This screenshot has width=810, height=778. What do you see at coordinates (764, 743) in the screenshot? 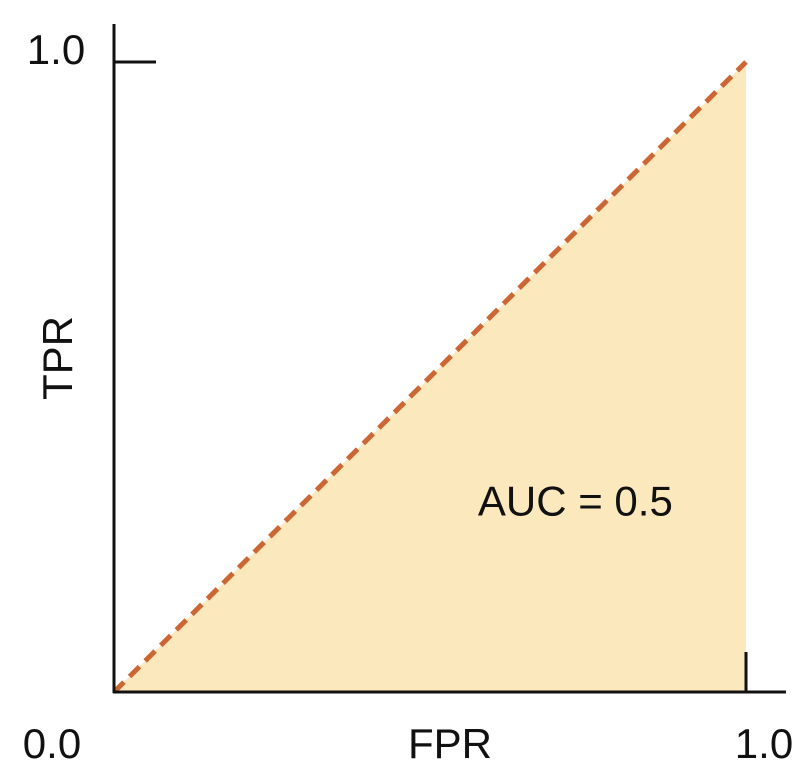
I see `x-tick-label-max: 1.0` at bounding box center [764, 743].